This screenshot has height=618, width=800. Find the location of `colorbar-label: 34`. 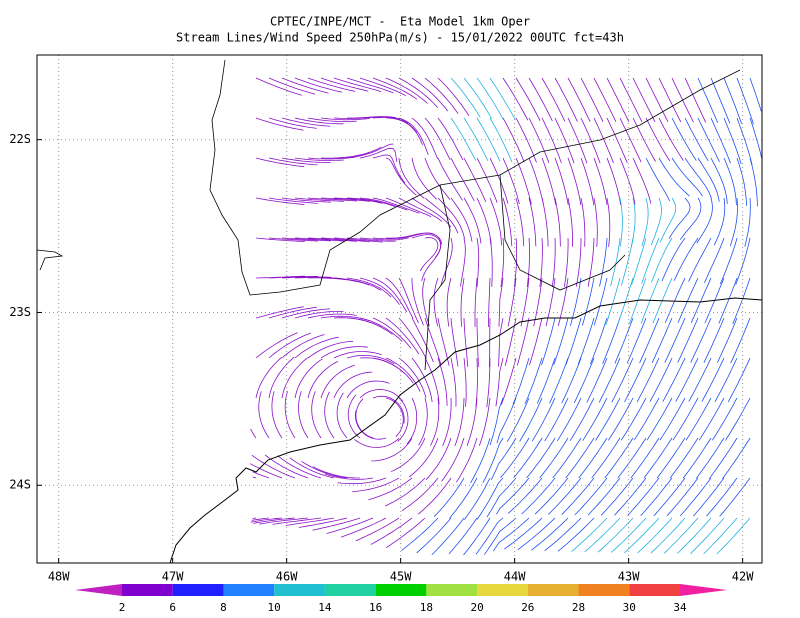

colorbar-label: 34 is located at coordinates (680, 607).